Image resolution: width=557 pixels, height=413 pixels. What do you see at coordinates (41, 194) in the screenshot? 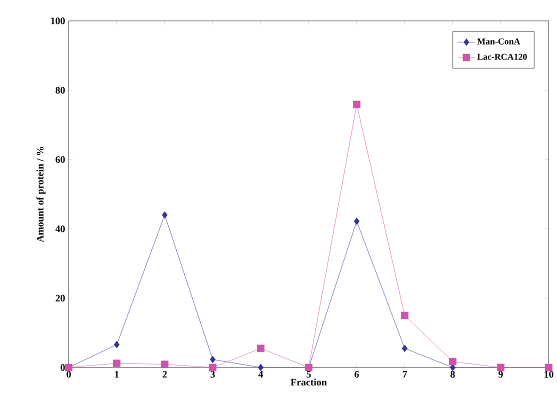
I see `y-axis-title: Amount of protein / %` at bounding box center [41, 194].